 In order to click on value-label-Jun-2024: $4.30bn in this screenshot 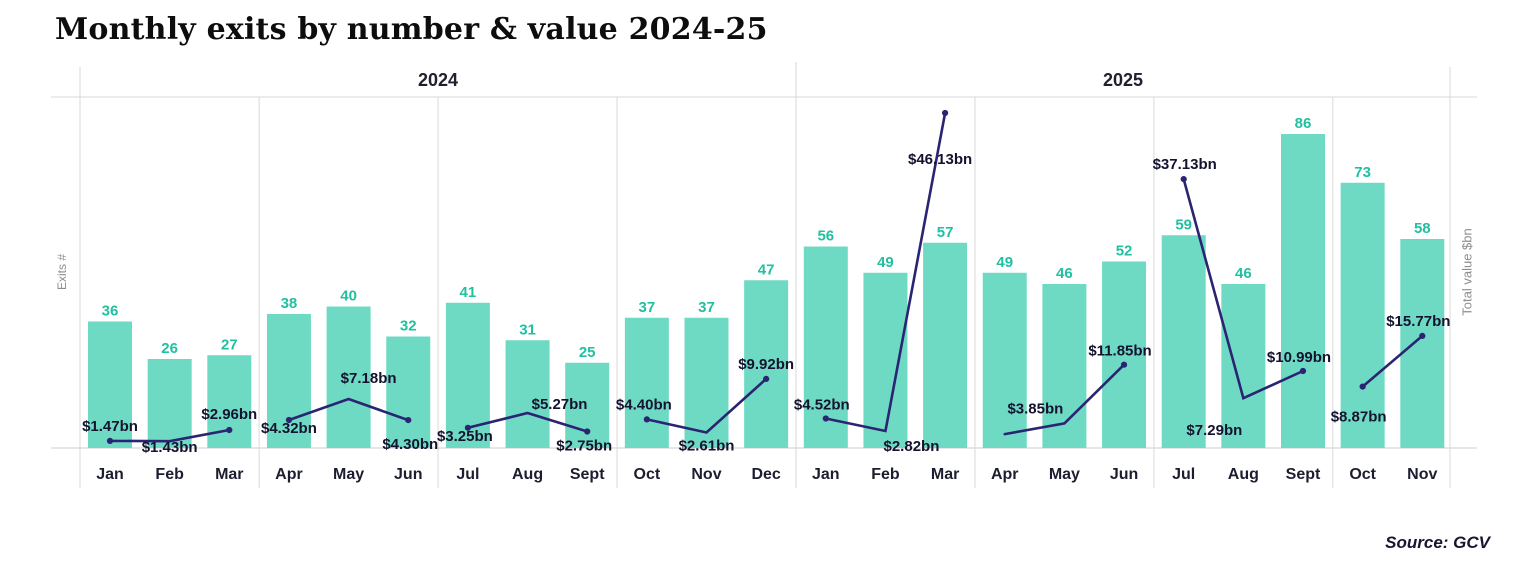, I will do `click(410, 444)`.